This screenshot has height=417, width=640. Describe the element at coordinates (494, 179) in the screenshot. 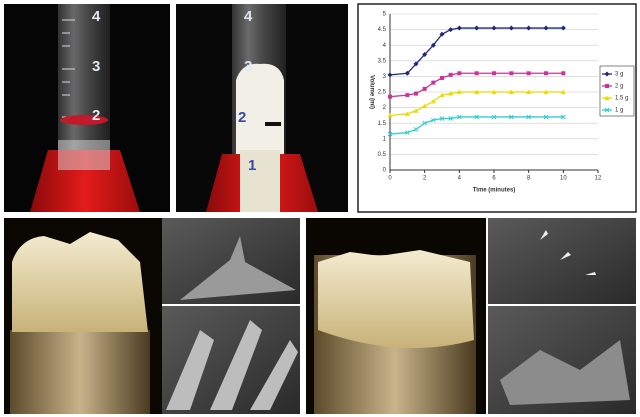

I see `x-tick-label: 6` at that location.